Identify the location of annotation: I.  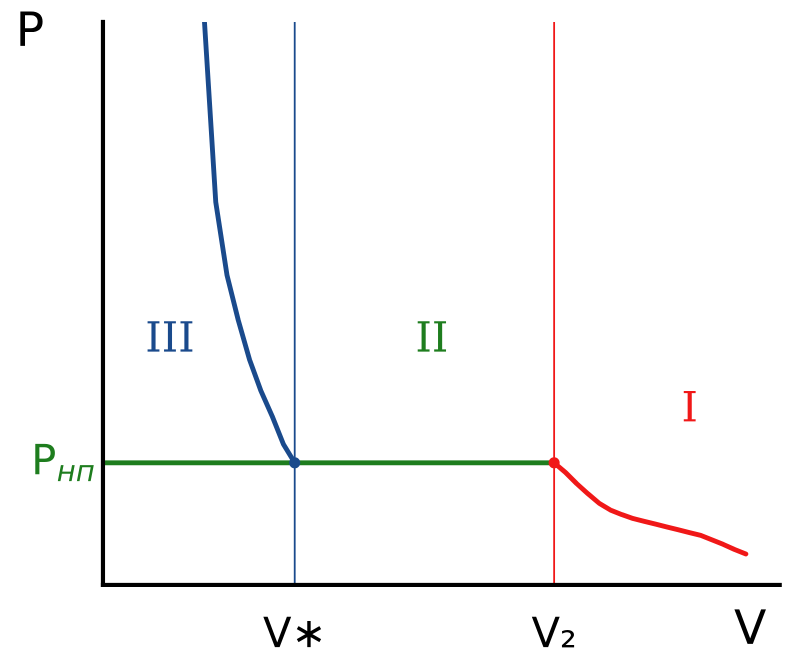
(690, 406).